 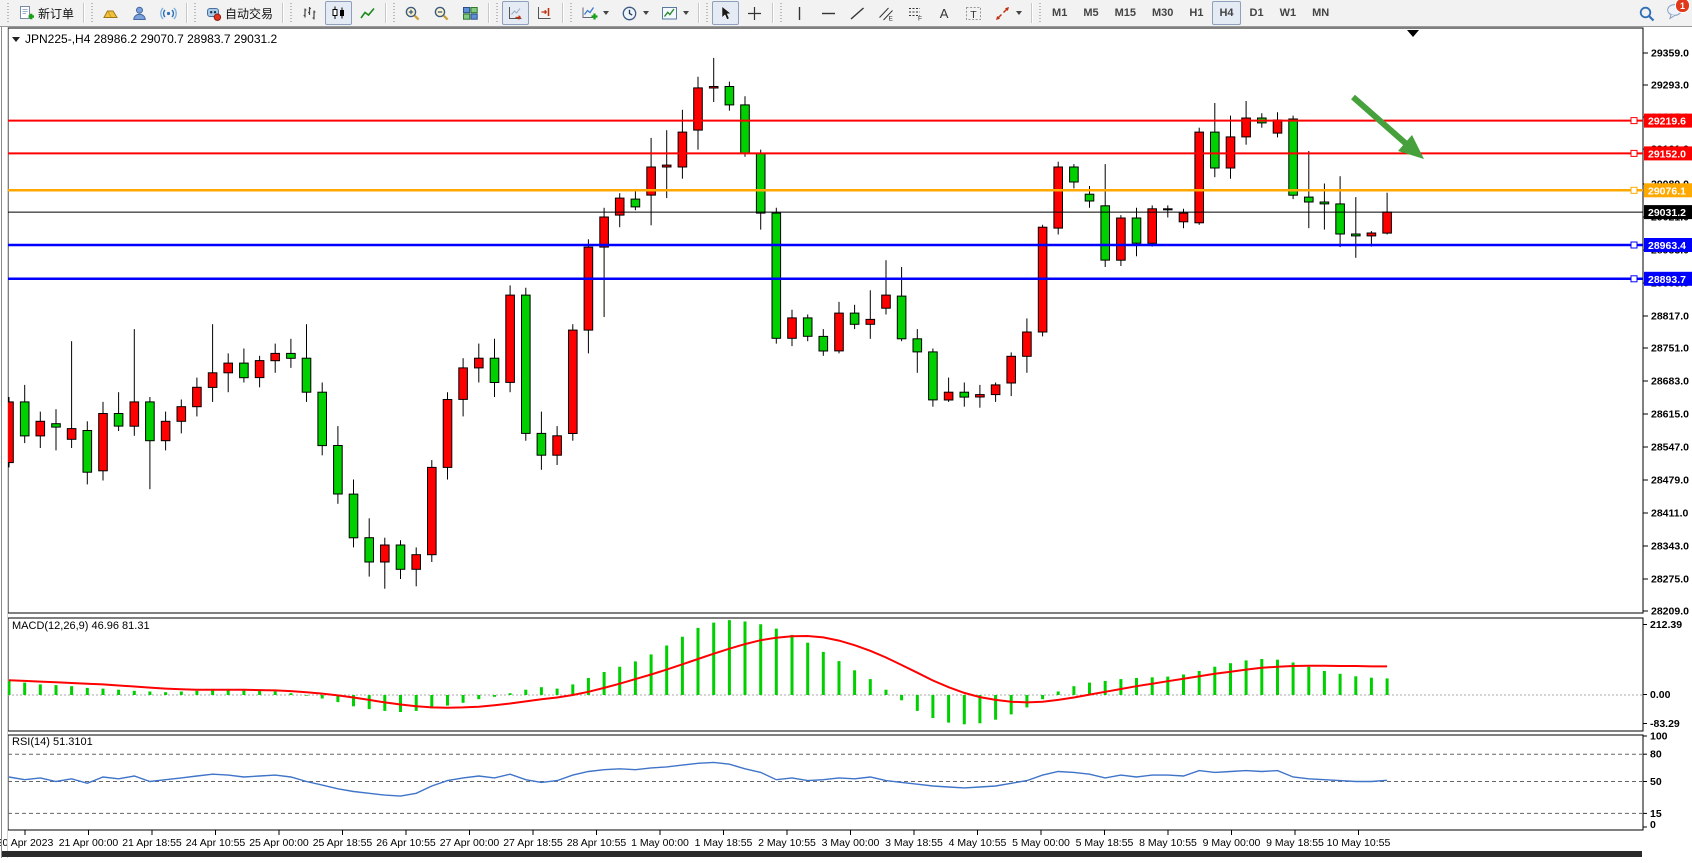 What do you see at coordinates (213, 13) in the screenshot?
I see `autotrading-icon` at bounding box center [213, 13].